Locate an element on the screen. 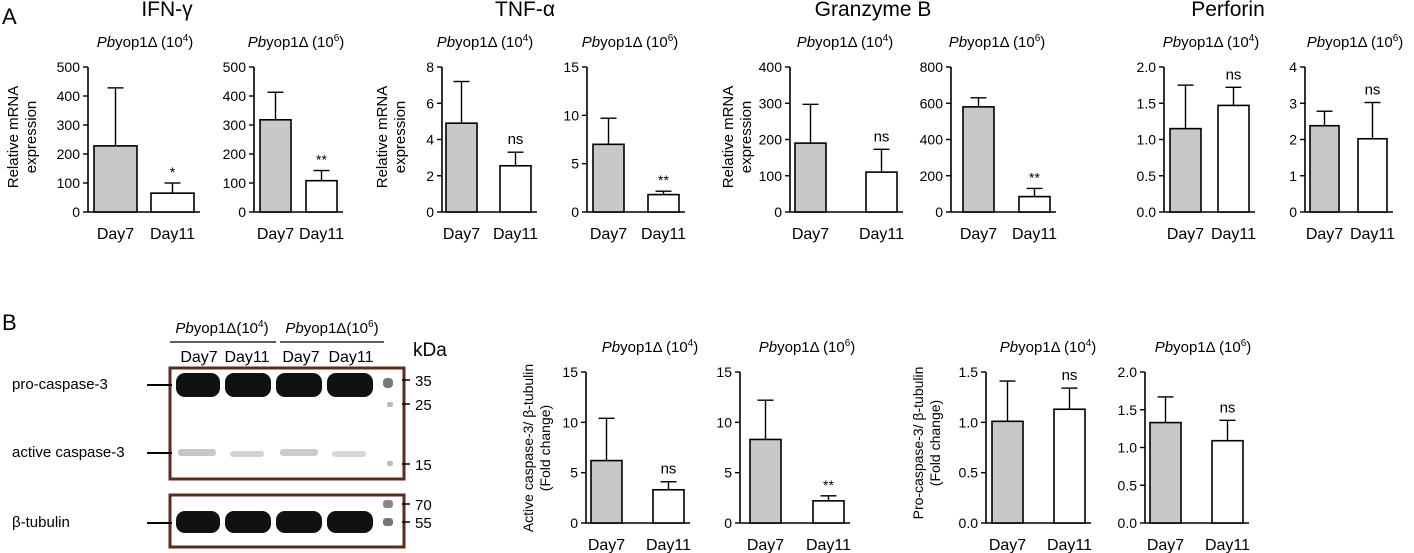 The width and height of the screenshot is (1414, 553). chart-10: 0 5 10 15 Day7 Day11 ** Pbyop1Δ (106) is located at coordinates (785, 445).